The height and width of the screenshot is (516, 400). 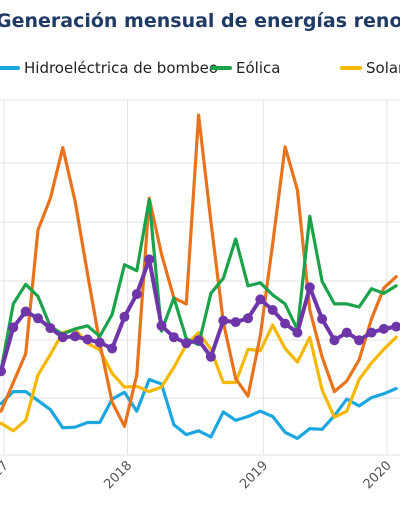 I want to click on legend-label-2: Solar, so click(x=383, y=68).